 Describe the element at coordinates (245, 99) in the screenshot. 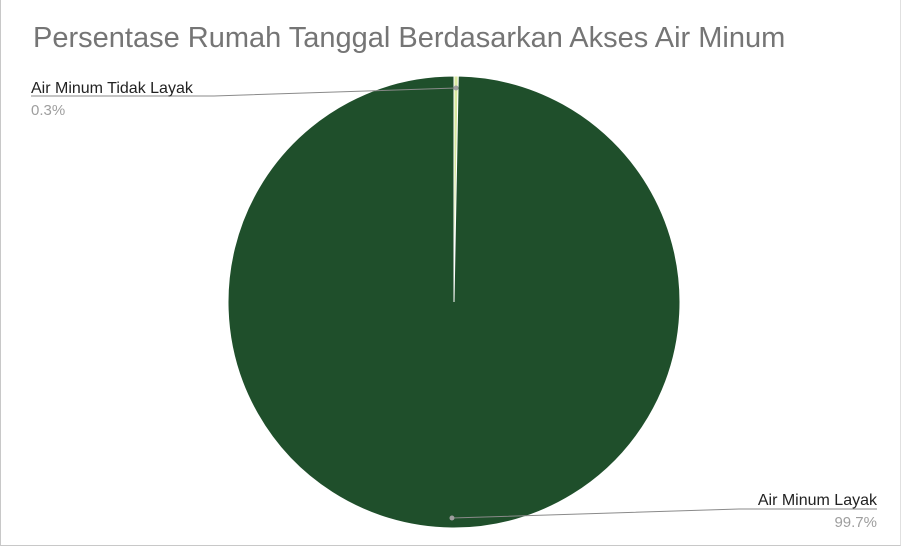

I see `callout-0: Air Minum Tidak Layak 0.3%` at that location.